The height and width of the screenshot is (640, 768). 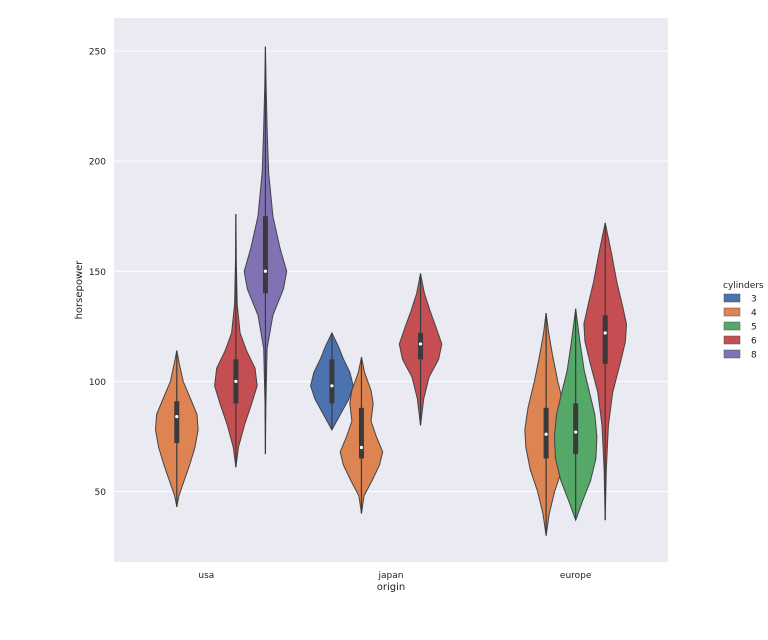 I want to click on legend-label-3: 3, so click(x=754, y=300).